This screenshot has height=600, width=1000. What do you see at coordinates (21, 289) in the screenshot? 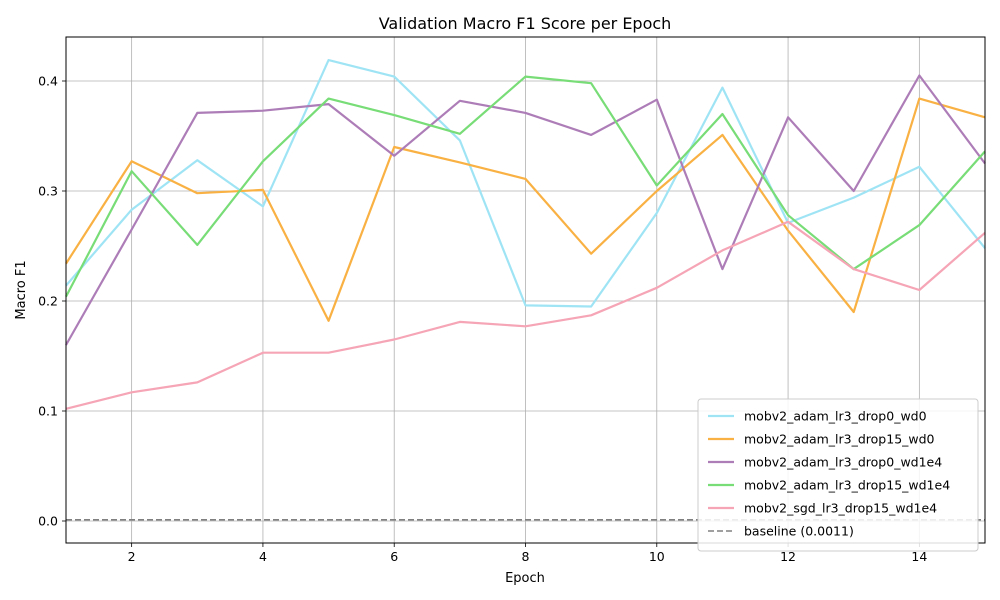
I see `y-axis-label: Macro F1` at bounding box center [21, 289].